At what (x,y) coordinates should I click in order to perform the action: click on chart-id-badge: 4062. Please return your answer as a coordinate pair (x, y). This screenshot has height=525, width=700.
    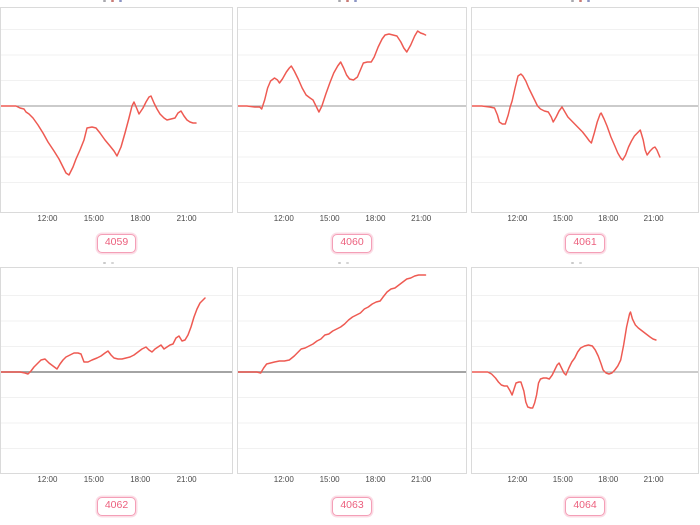
    Looking at the image, I should click on (116, 506).